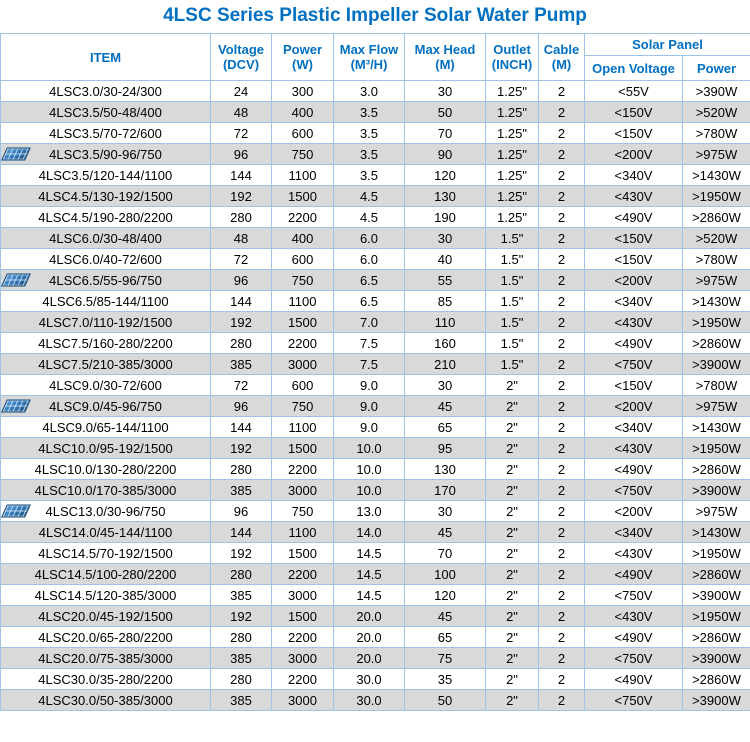 This screenshot has width=750, height=742. I want to click on item-label: 4LSC3.5/50-48/400, so click(105, 112).